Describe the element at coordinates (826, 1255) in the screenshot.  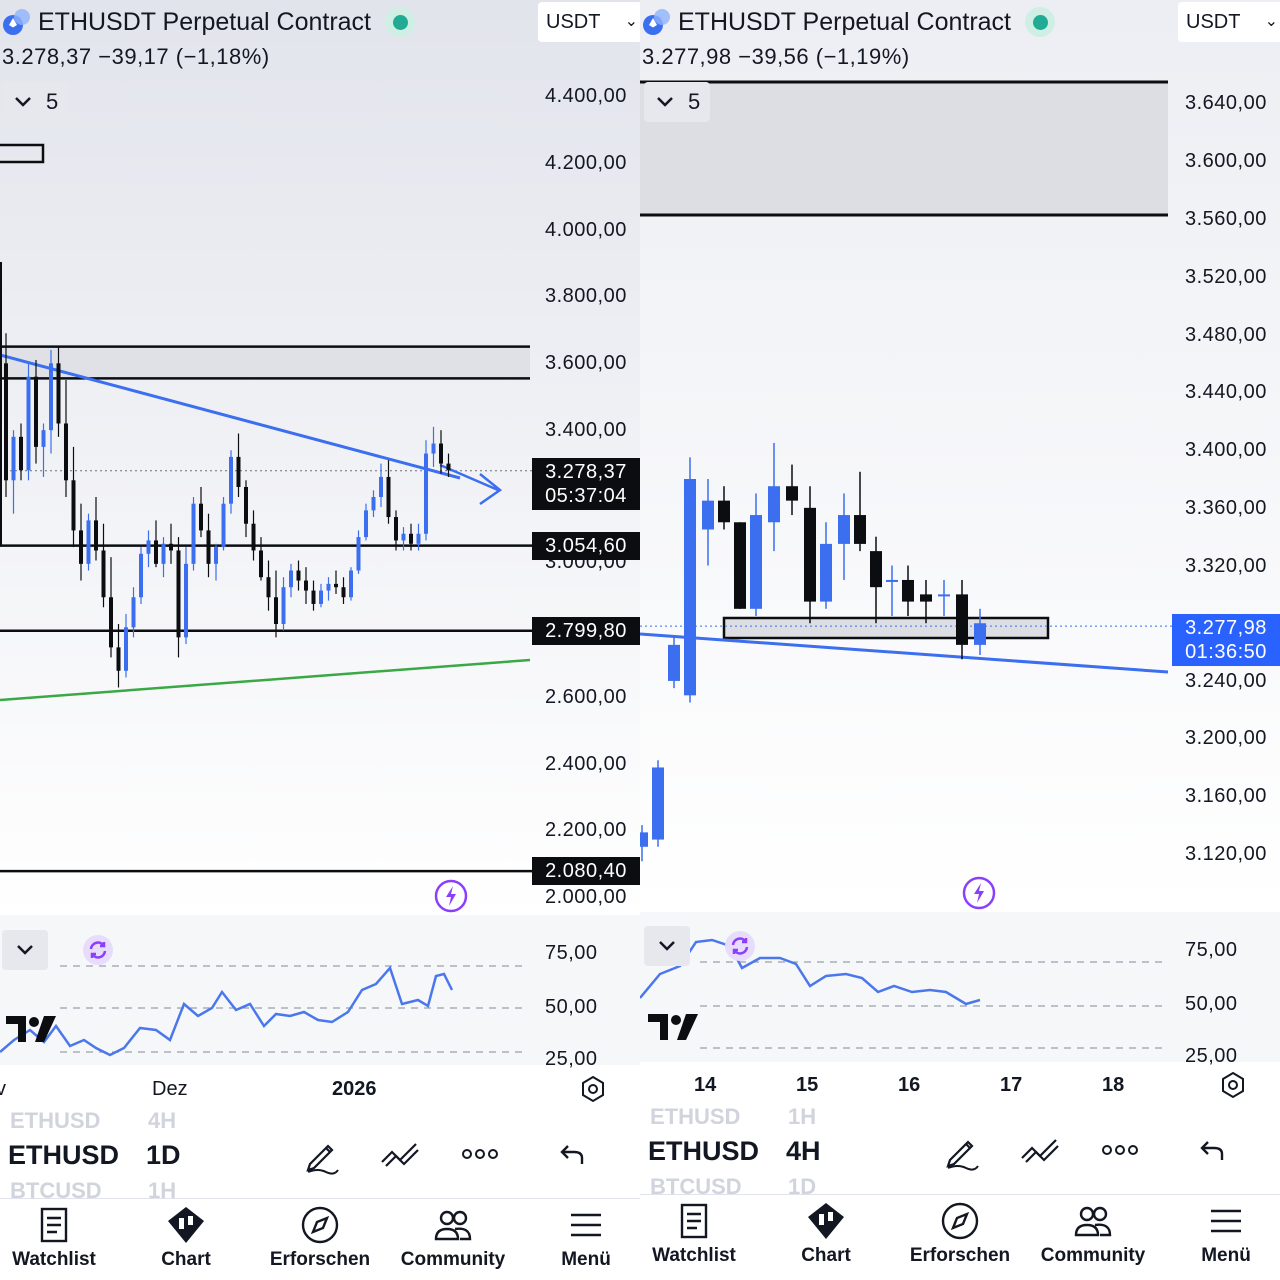
I see `nav-label: Chart` at that location.